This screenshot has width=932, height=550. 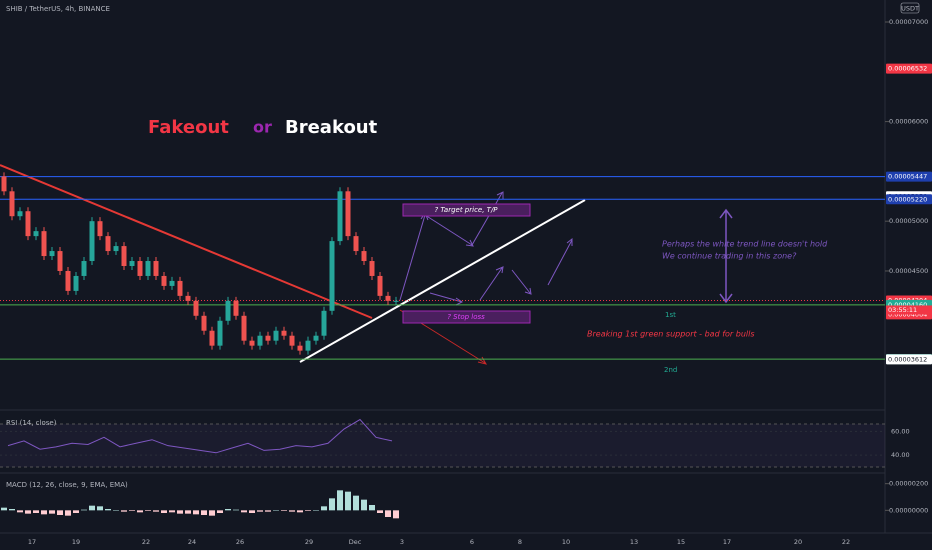 I want to click on time-label: 26, so click(x=240, y=542).